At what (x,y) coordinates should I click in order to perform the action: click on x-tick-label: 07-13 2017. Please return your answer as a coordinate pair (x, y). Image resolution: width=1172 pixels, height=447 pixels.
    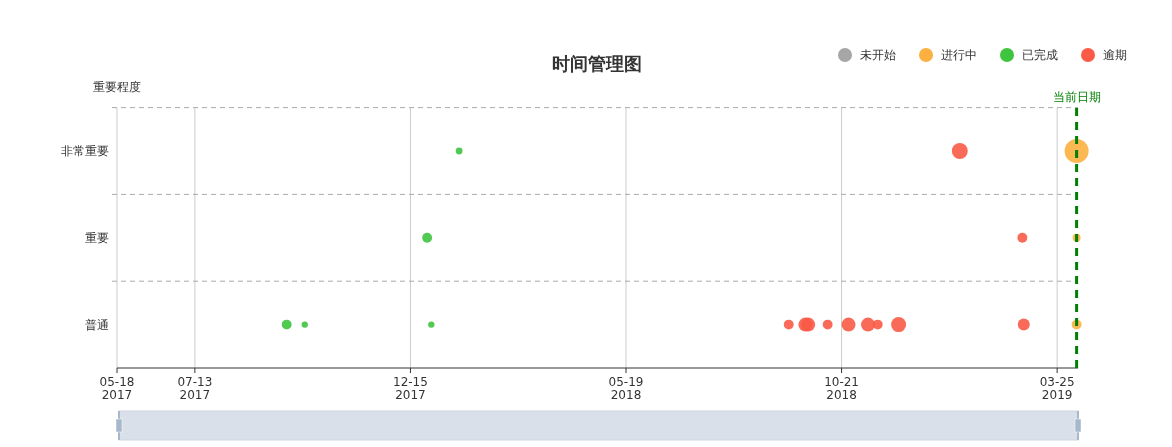
    Looking at the image, I should click on (195, 388).